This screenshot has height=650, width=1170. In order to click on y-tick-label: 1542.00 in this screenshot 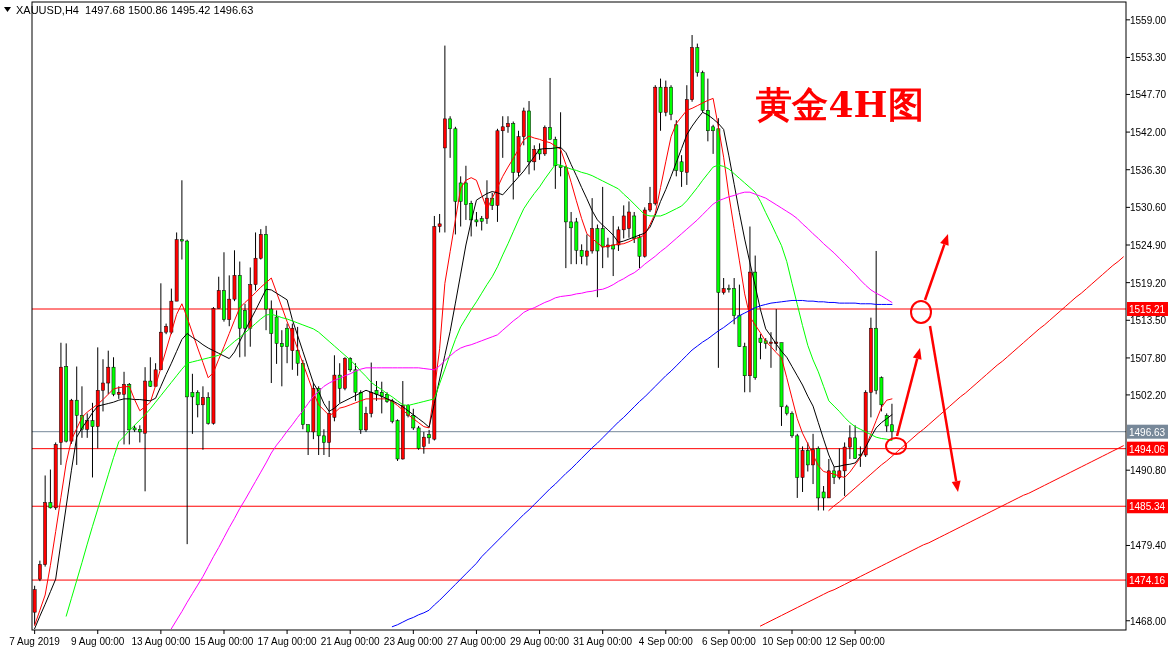, I will do `click(1148, 133)`.